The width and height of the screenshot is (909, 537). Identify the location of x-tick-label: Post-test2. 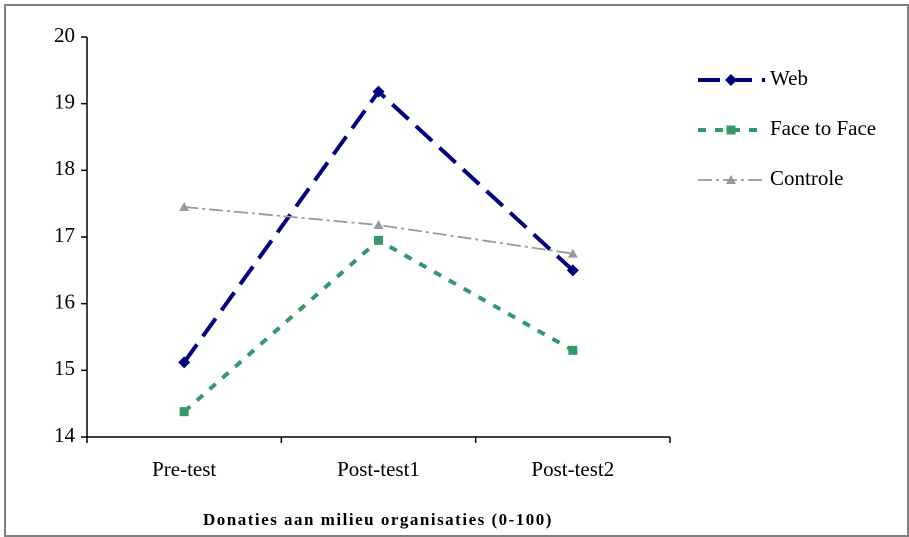
(572, 469).